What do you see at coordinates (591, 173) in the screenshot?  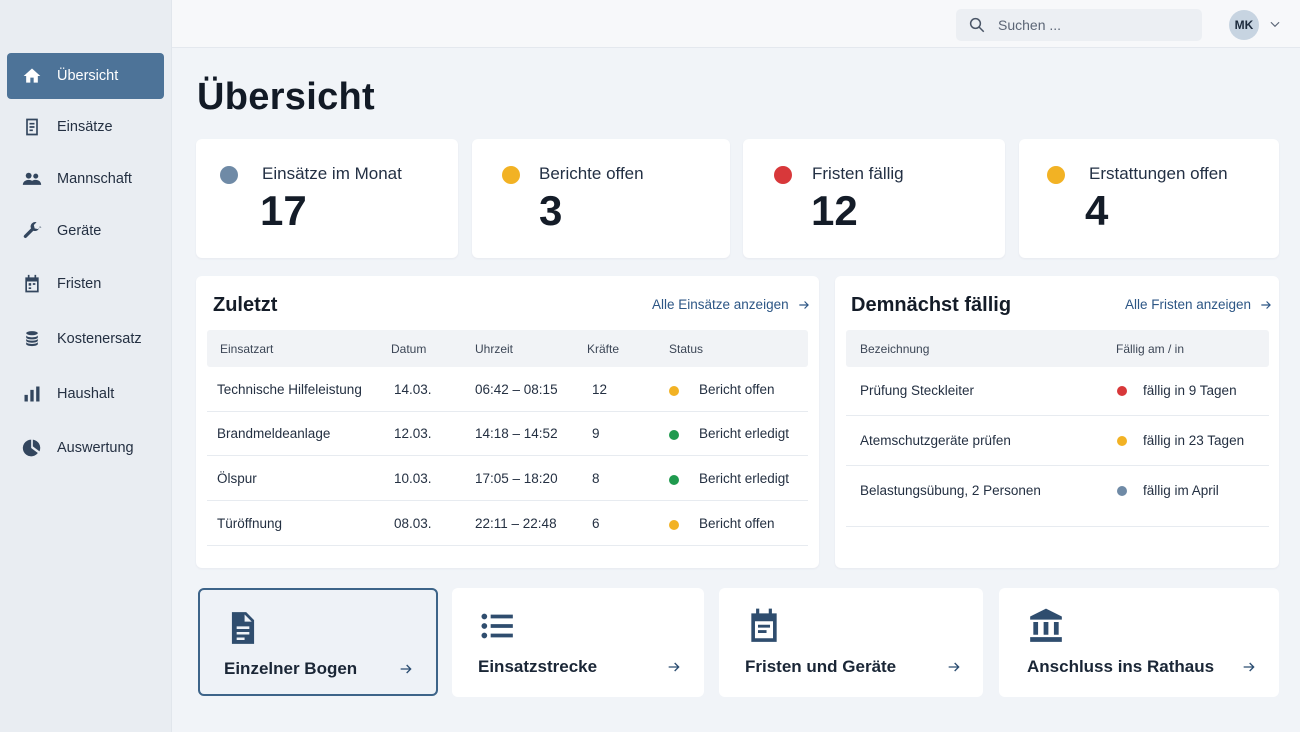 I see `stat-label: Berichte offen` at bounding box center [591, 173].